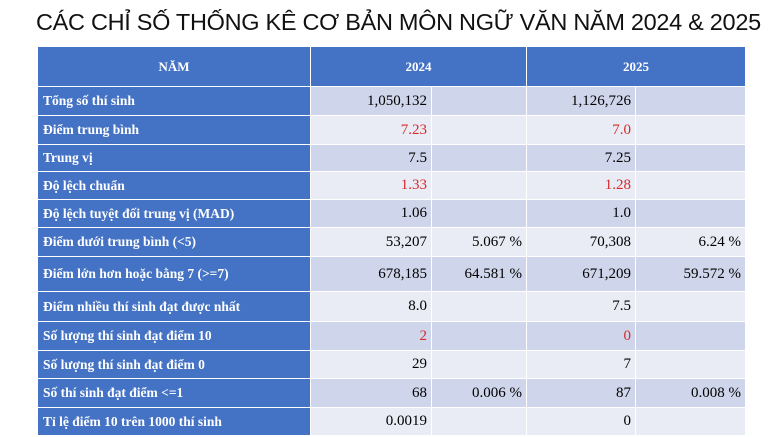 The image size is (777, 437). What do you see at coordinates (479, 274) in the screenshot?
I see `percent-2024: 64.581 %` at bounding box center [479, 274].